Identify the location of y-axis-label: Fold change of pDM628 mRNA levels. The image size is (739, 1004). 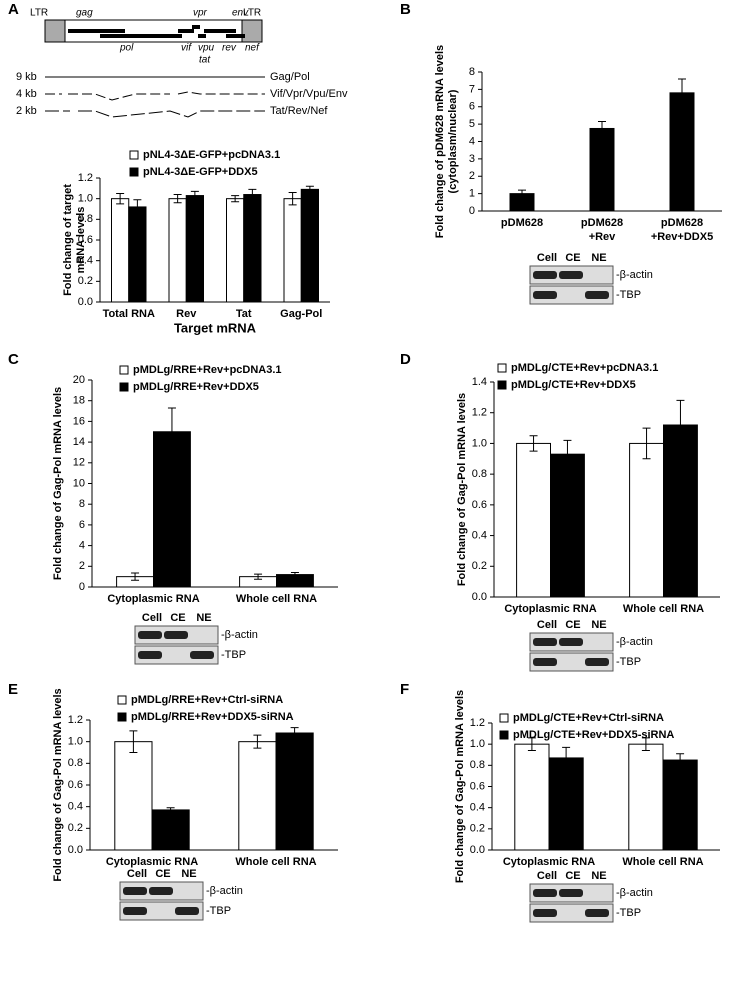
(440, 141).